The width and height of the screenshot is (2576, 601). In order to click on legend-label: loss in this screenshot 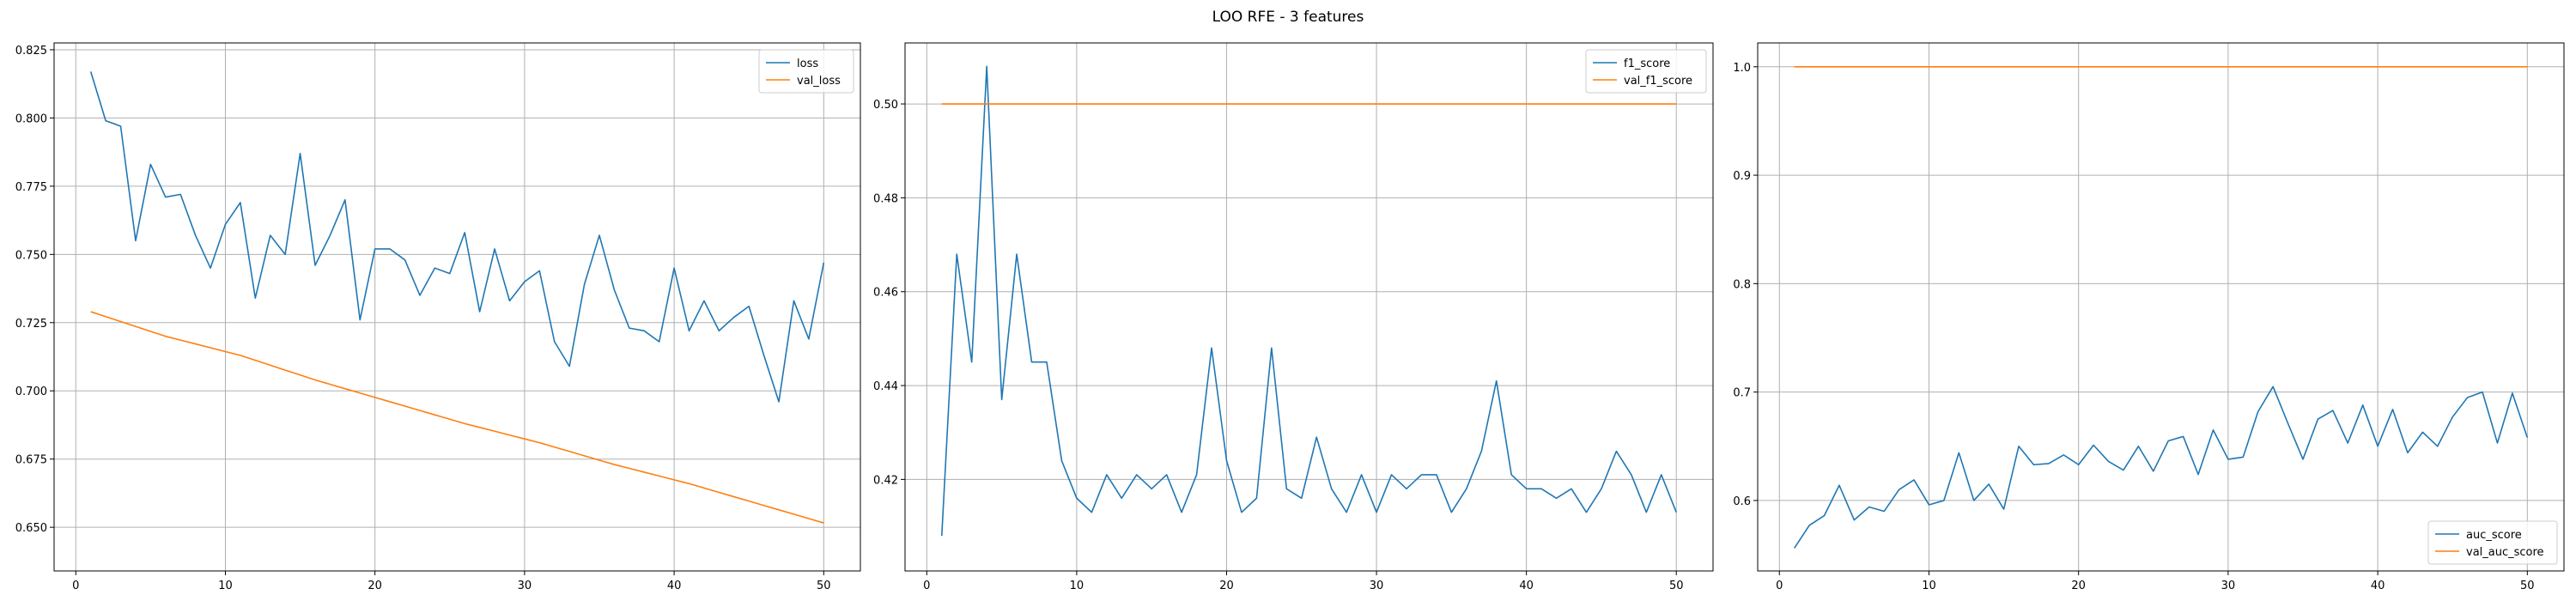, I will do `click(808, 64)`.